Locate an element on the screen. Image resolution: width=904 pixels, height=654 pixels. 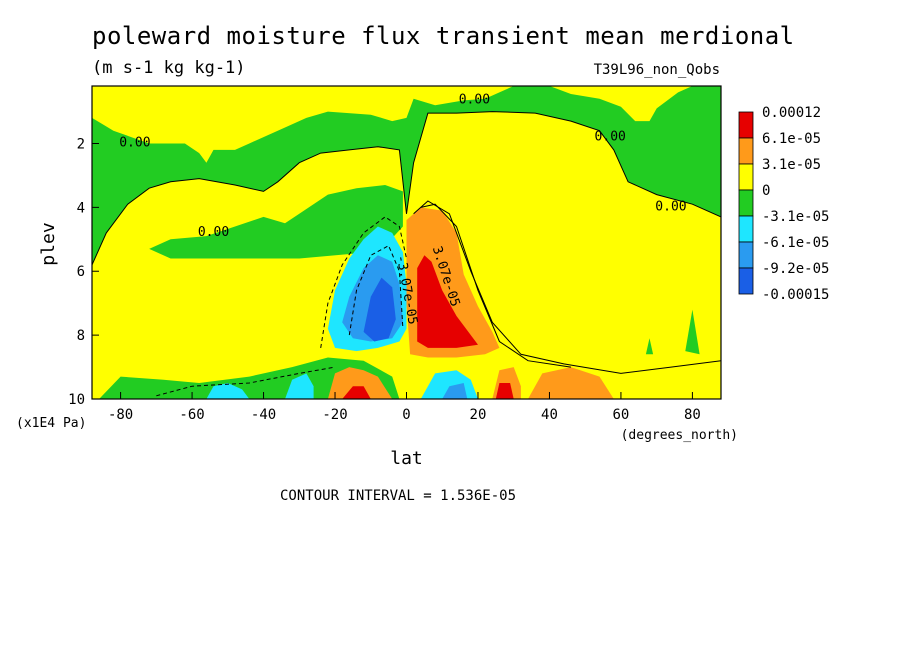
contour-label-4: 0.00 is located at coordinates (670, 207).